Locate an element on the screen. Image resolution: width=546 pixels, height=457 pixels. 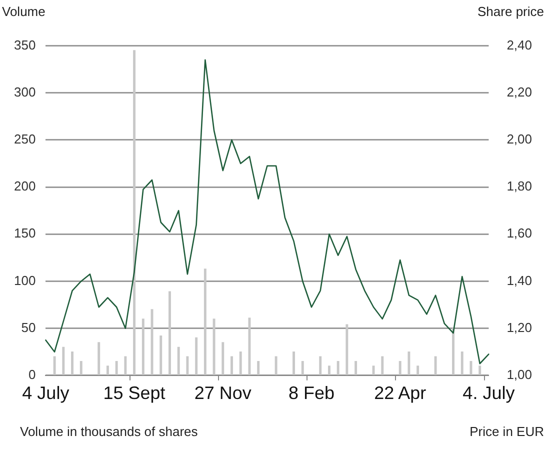
y2-tick-label: 2,40 is located at coordinates (519, 44).